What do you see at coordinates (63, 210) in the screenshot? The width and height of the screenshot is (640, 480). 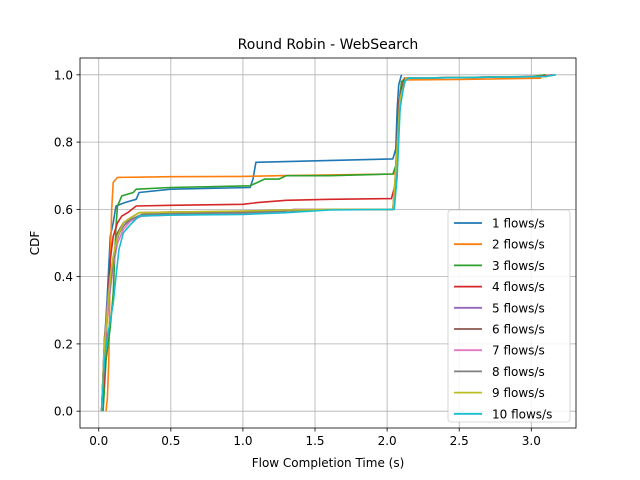 I see `y-tick-label: 0.6` at bounding box center [63, 210].